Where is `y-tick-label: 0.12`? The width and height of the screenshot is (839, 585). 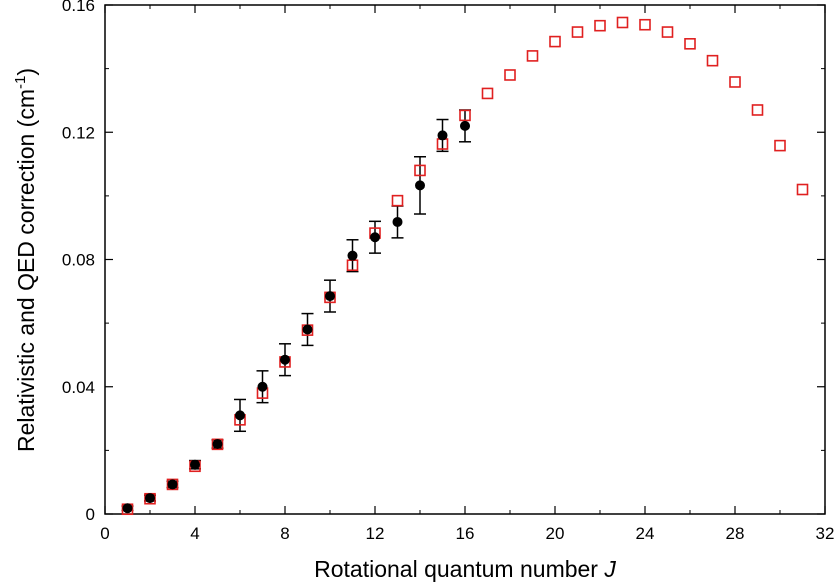 y-tick-label: 0.12 is located at coordinates (78, 132).